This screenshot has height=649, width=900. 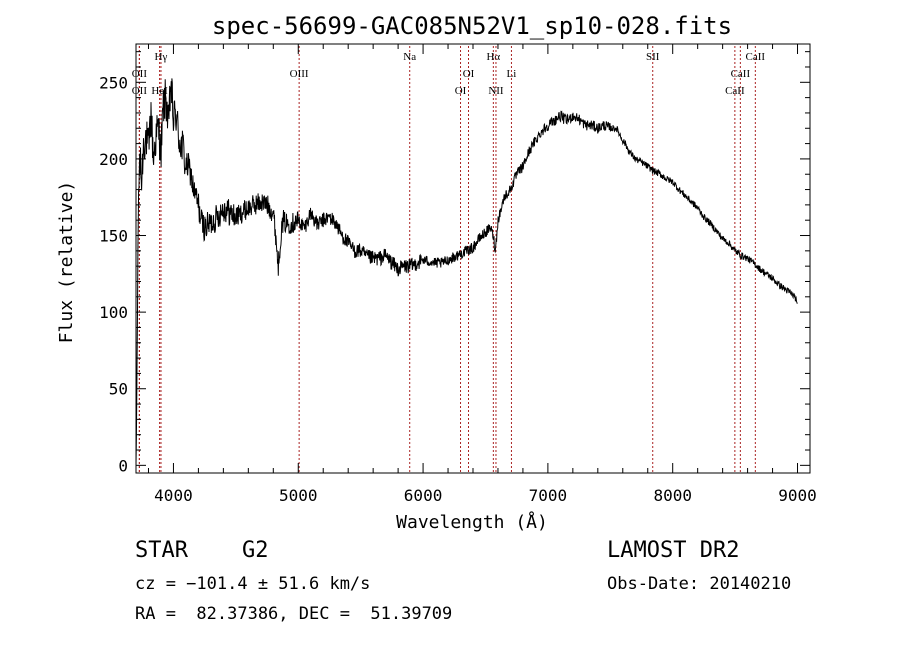 What do you see at coordinates (113, 236) in the screenshot?
I see `y-tick-label: 150` at bounding box center [113, 236].